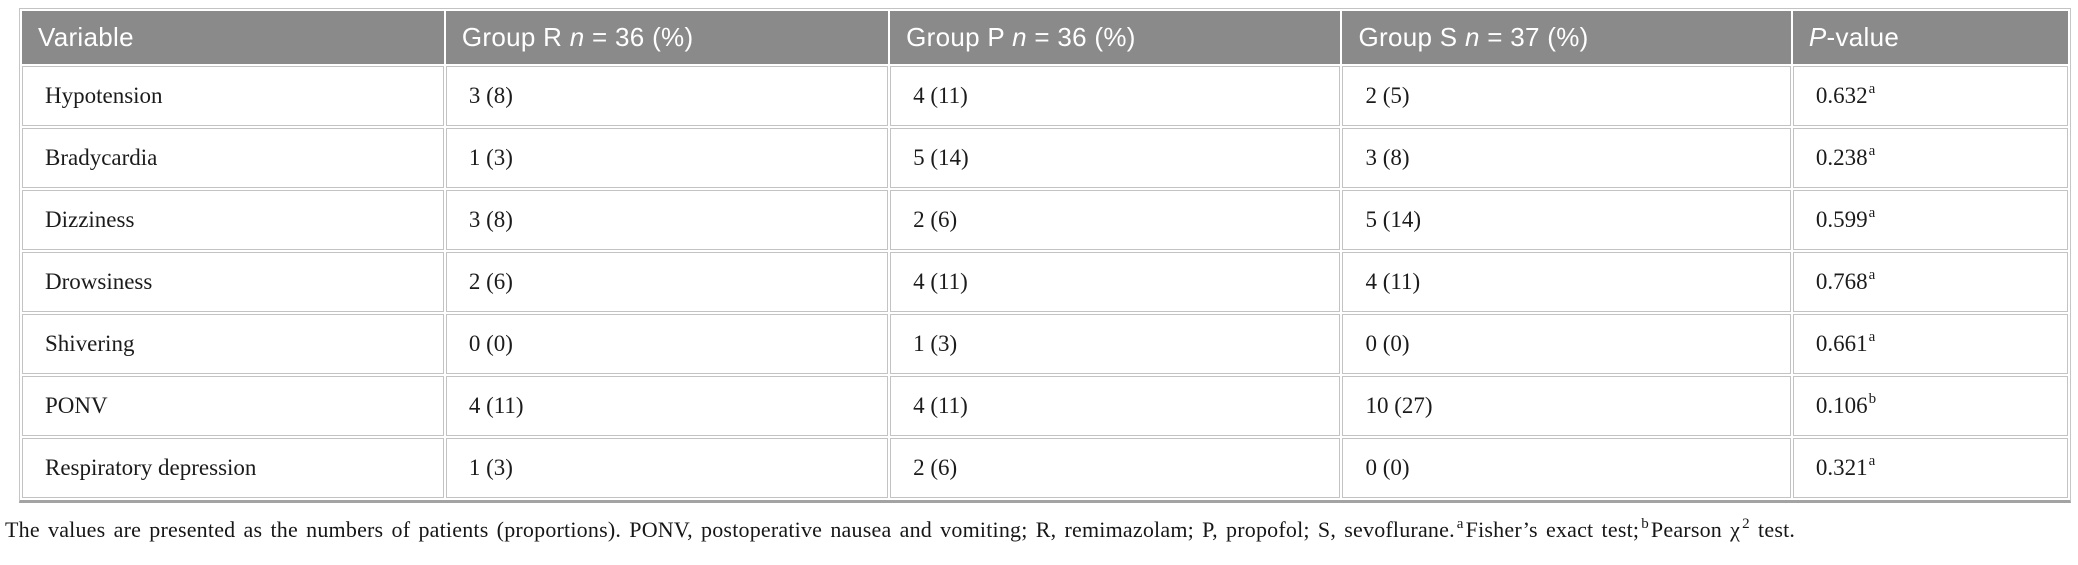 This screenshot has height=565, width=2078. I want to click on cell-p-value: 0.106b, so click(1930, 406).